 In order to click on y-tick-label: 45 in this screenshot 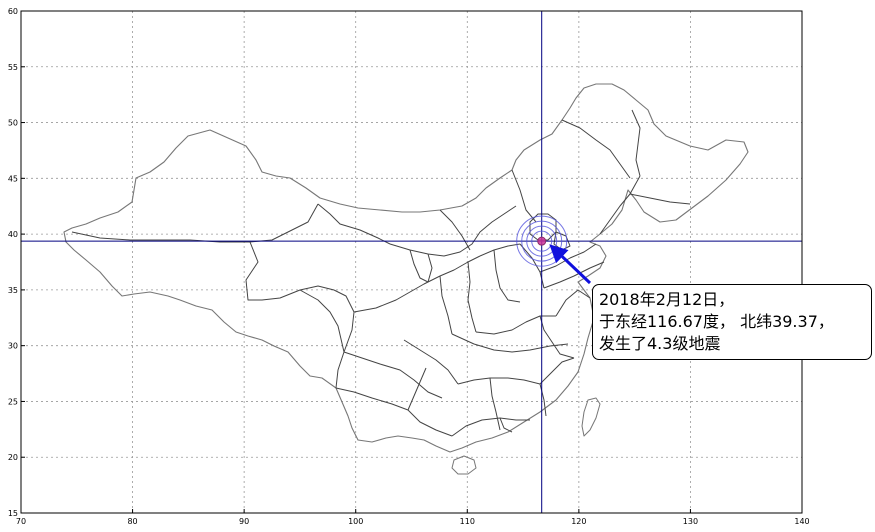, I will do `click(13, 178)`.